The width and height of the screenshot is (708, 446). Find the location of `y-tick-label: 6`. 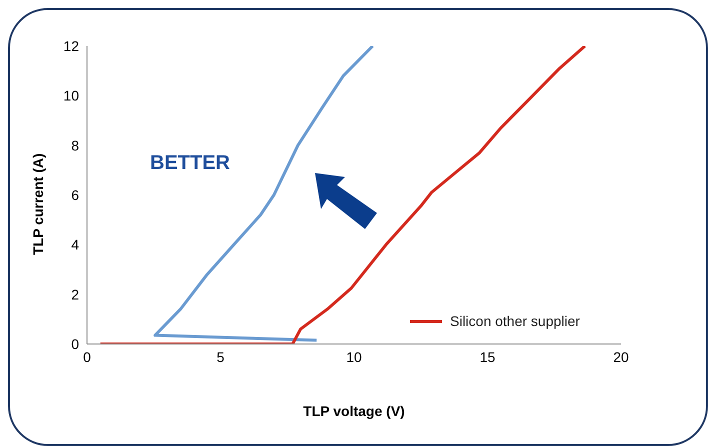

y-tick-label: 6 is located at coordinates (75, 194).